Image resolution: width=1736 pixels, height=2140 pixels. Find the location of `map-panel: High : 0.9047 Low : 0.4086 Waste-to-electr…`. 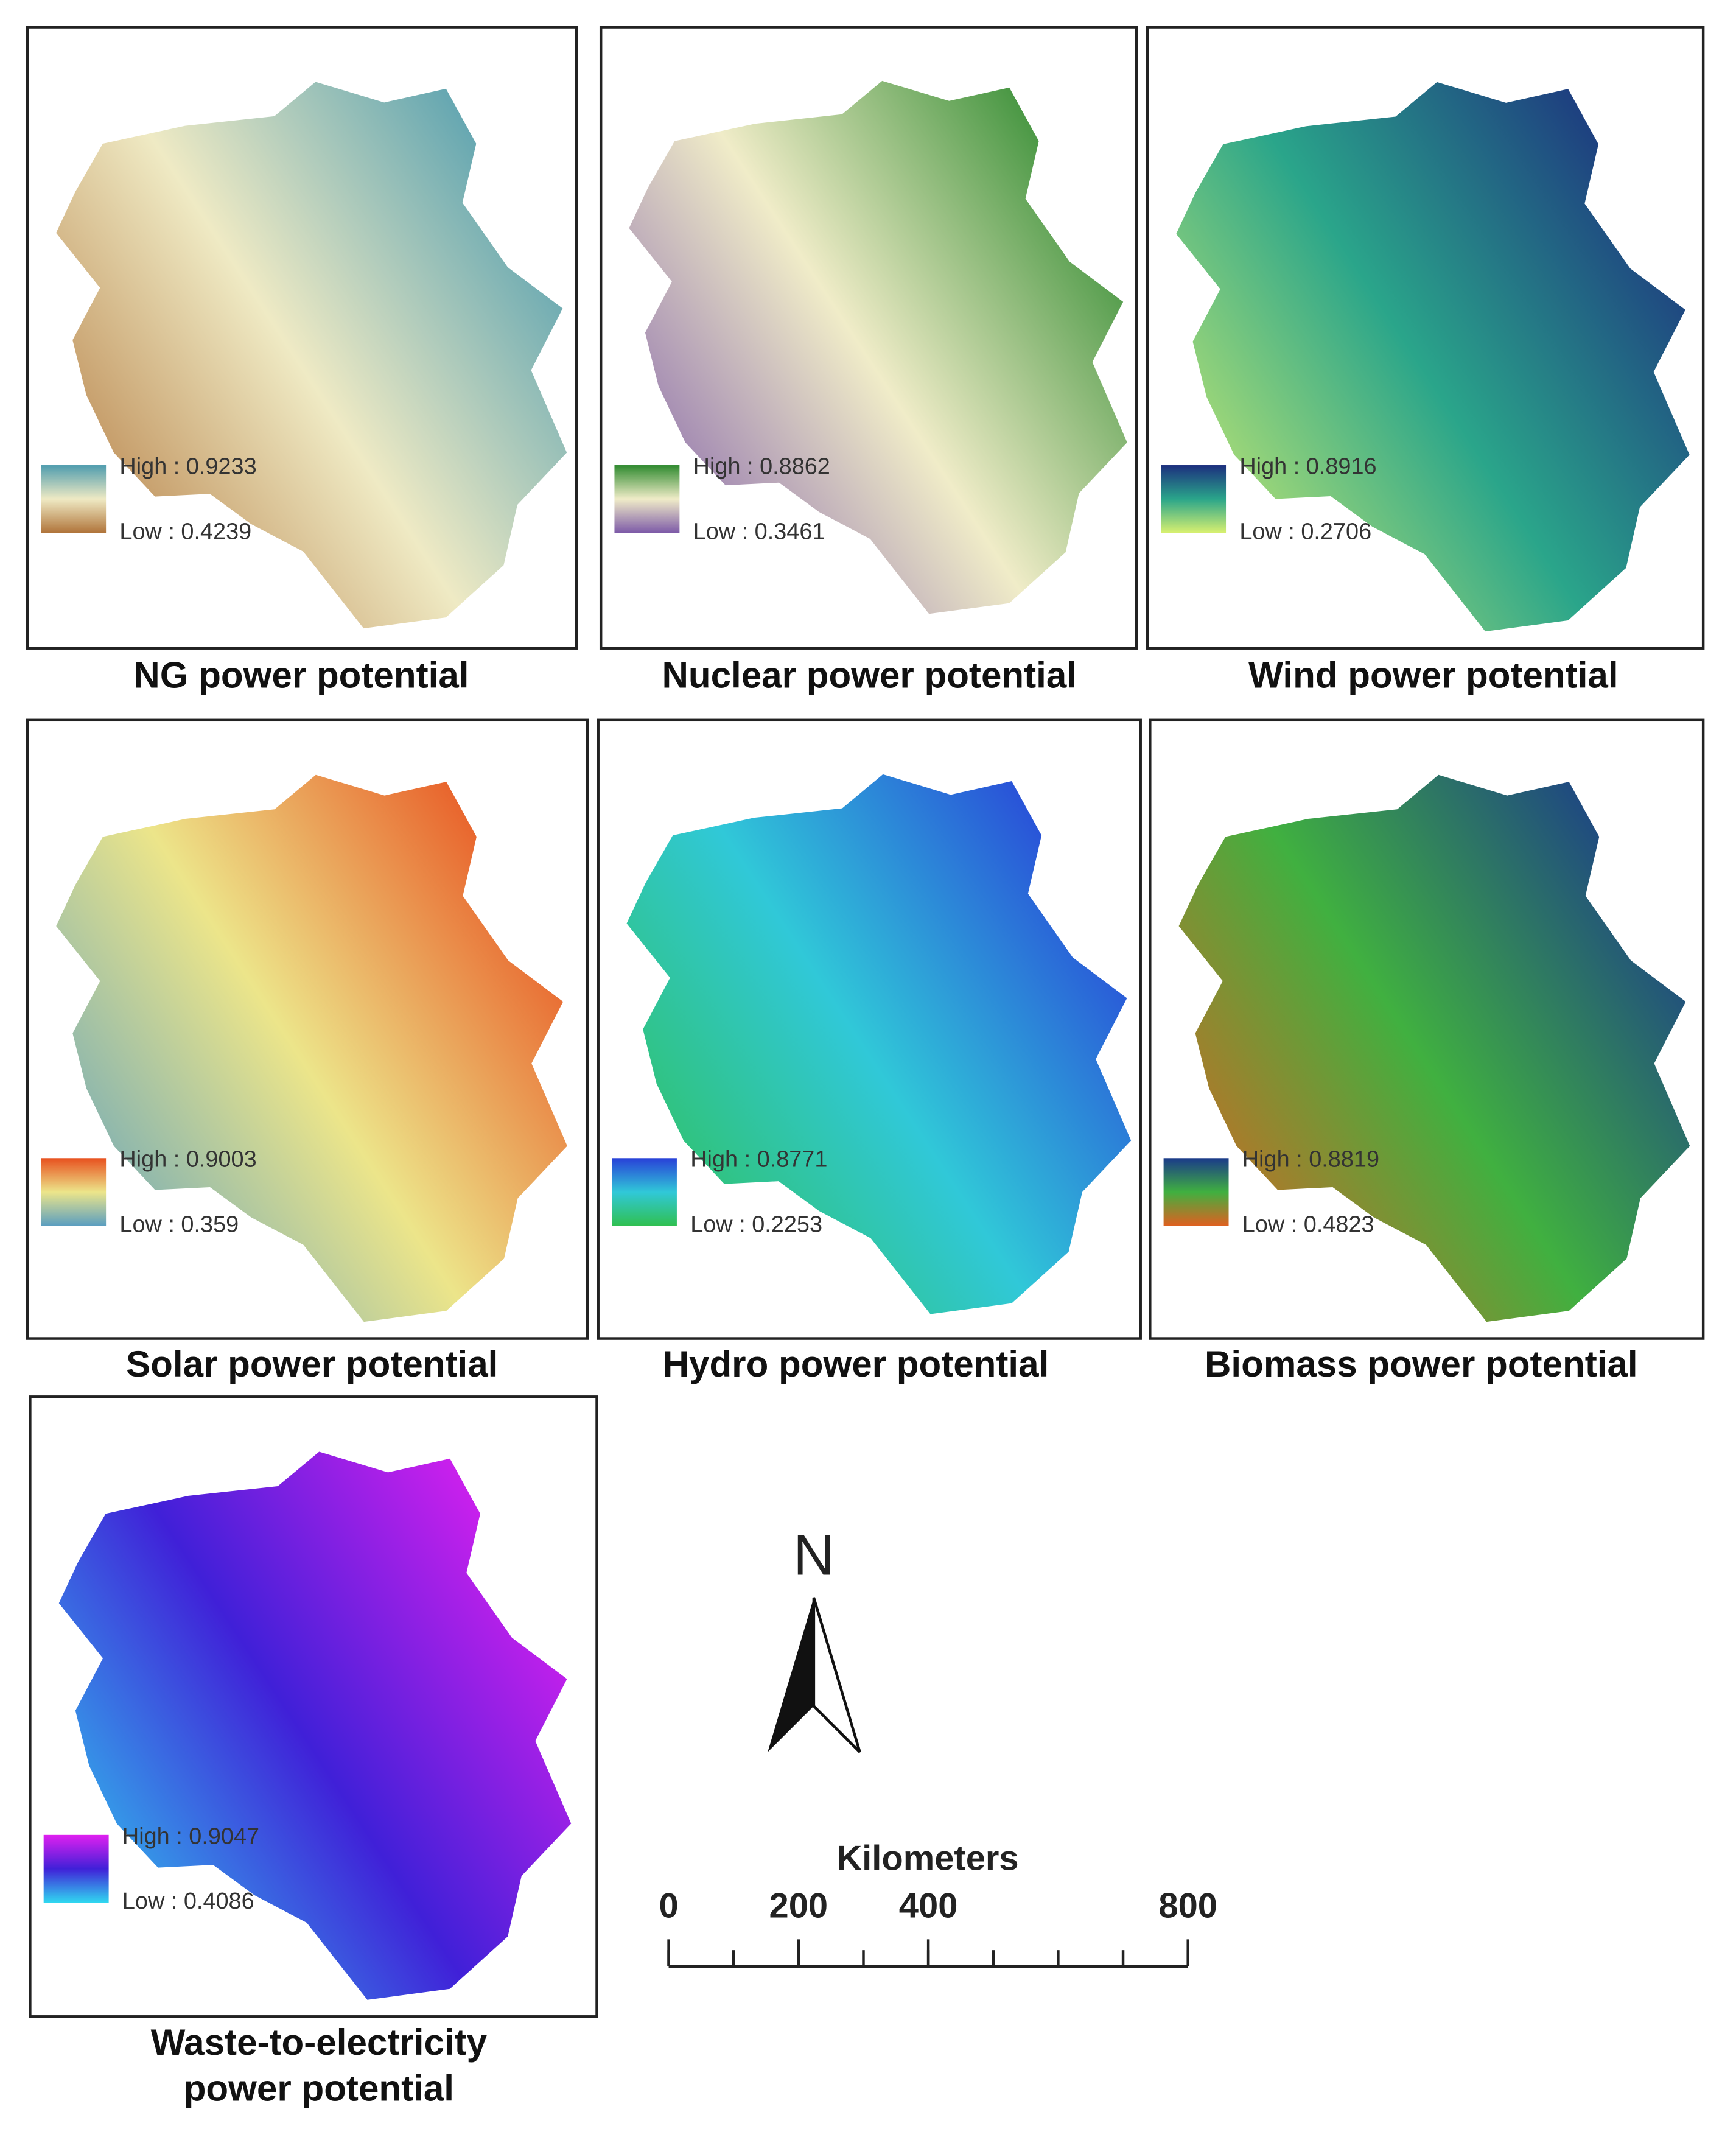

map-panel: High : 0.9047 Low : 0.4086 Waste-to-electr… is located at coordinates (313, 1752).